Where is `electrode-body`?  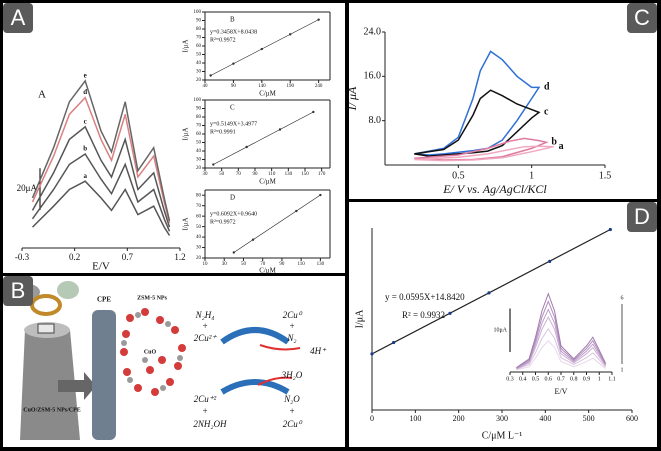 electrode-body is located at coordinates (50, 385).